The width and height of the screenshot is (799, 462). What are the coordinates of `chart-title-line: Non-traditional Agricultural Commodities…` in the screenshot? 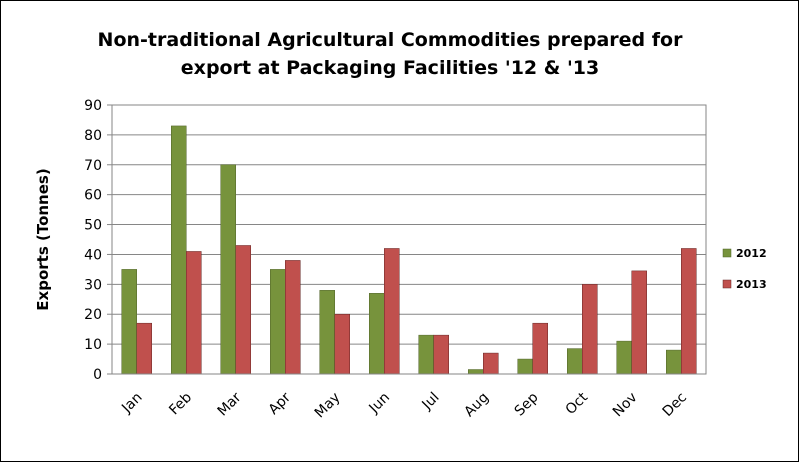 It's located at (391, 40).